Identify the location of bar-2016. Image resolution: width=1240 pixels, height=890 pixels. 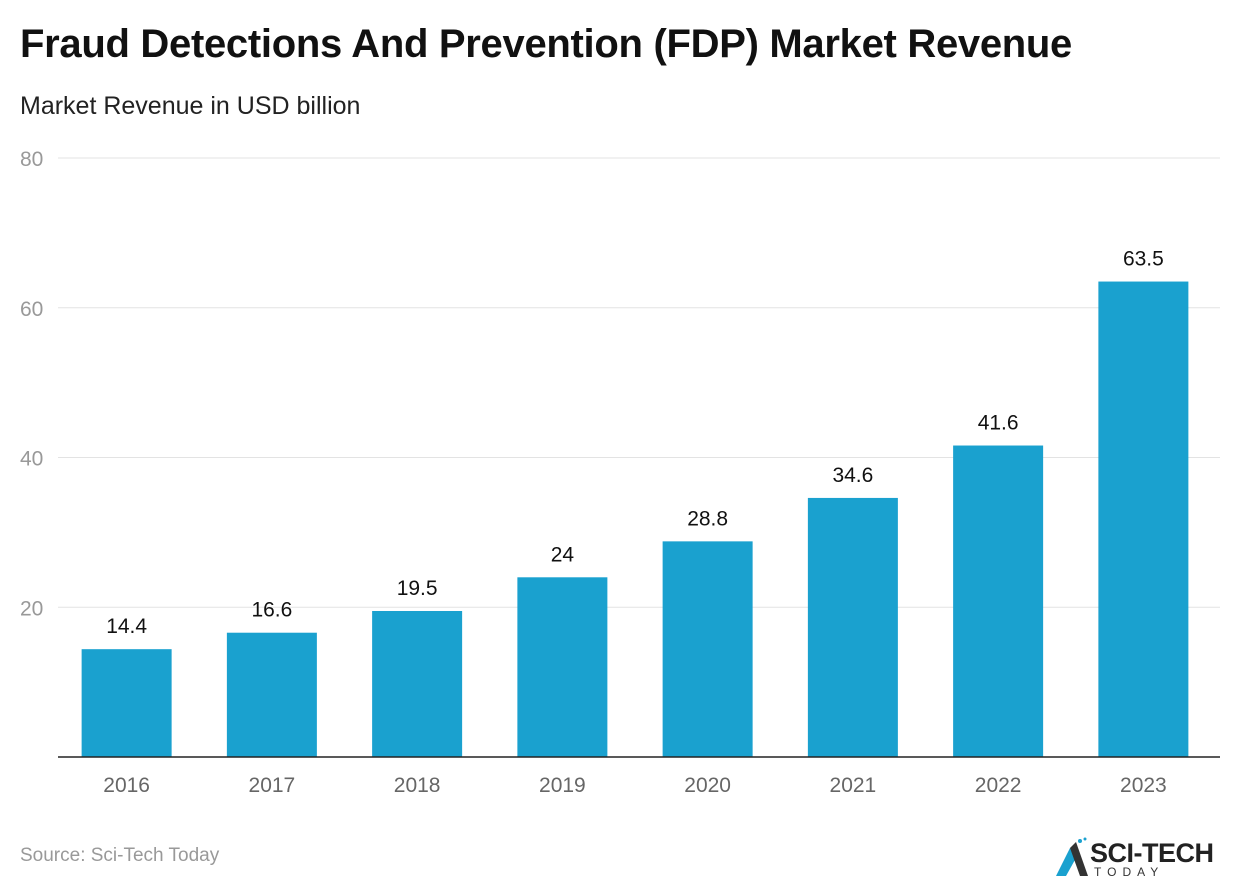
(126, 703).